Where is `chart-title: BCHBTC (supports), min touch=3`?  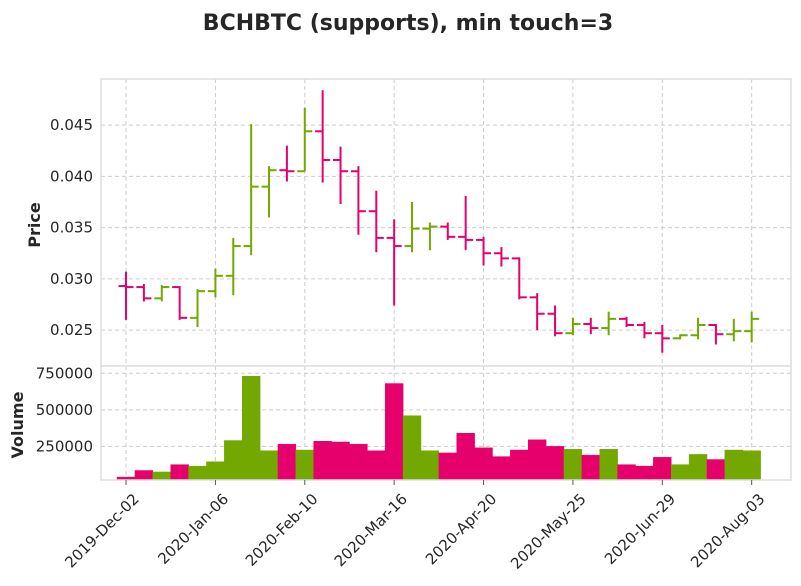 chart-title: BCHBTC (supports), min touch=3 is located at coordinates (408, 23).